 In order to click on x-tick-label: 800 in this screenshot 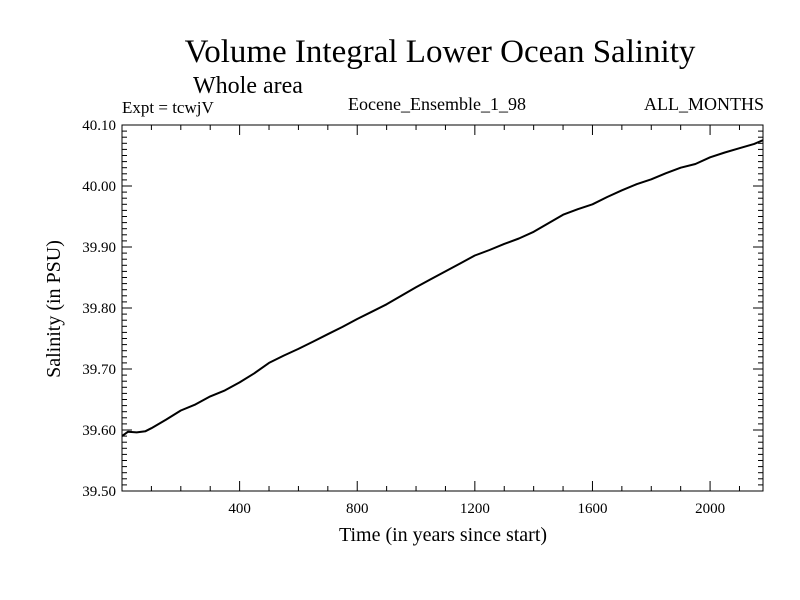, I will do `click(357, 509)`.